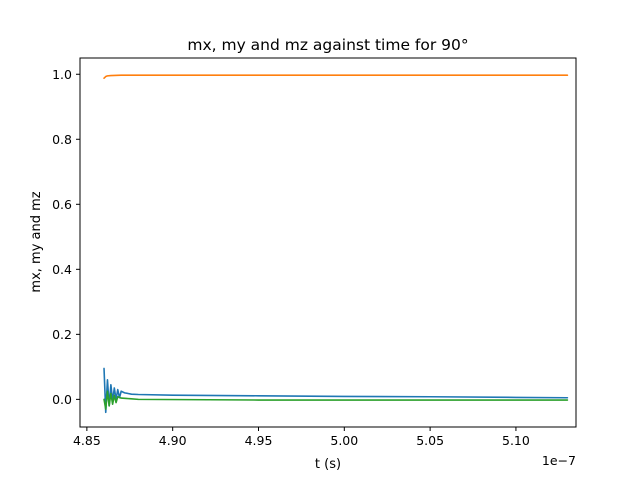  Describe the element at coordinates (327, 45) in the screenshot. I see `chart-title: mx, my and mz against time for 90°` at that location.